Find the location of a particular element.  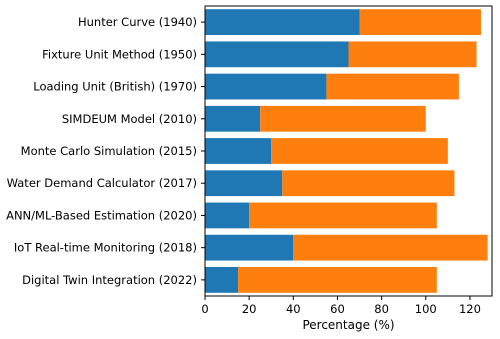

y-tick-label: ANN/ML-Based Estimation (2020) is located at coordinates (101, 215).